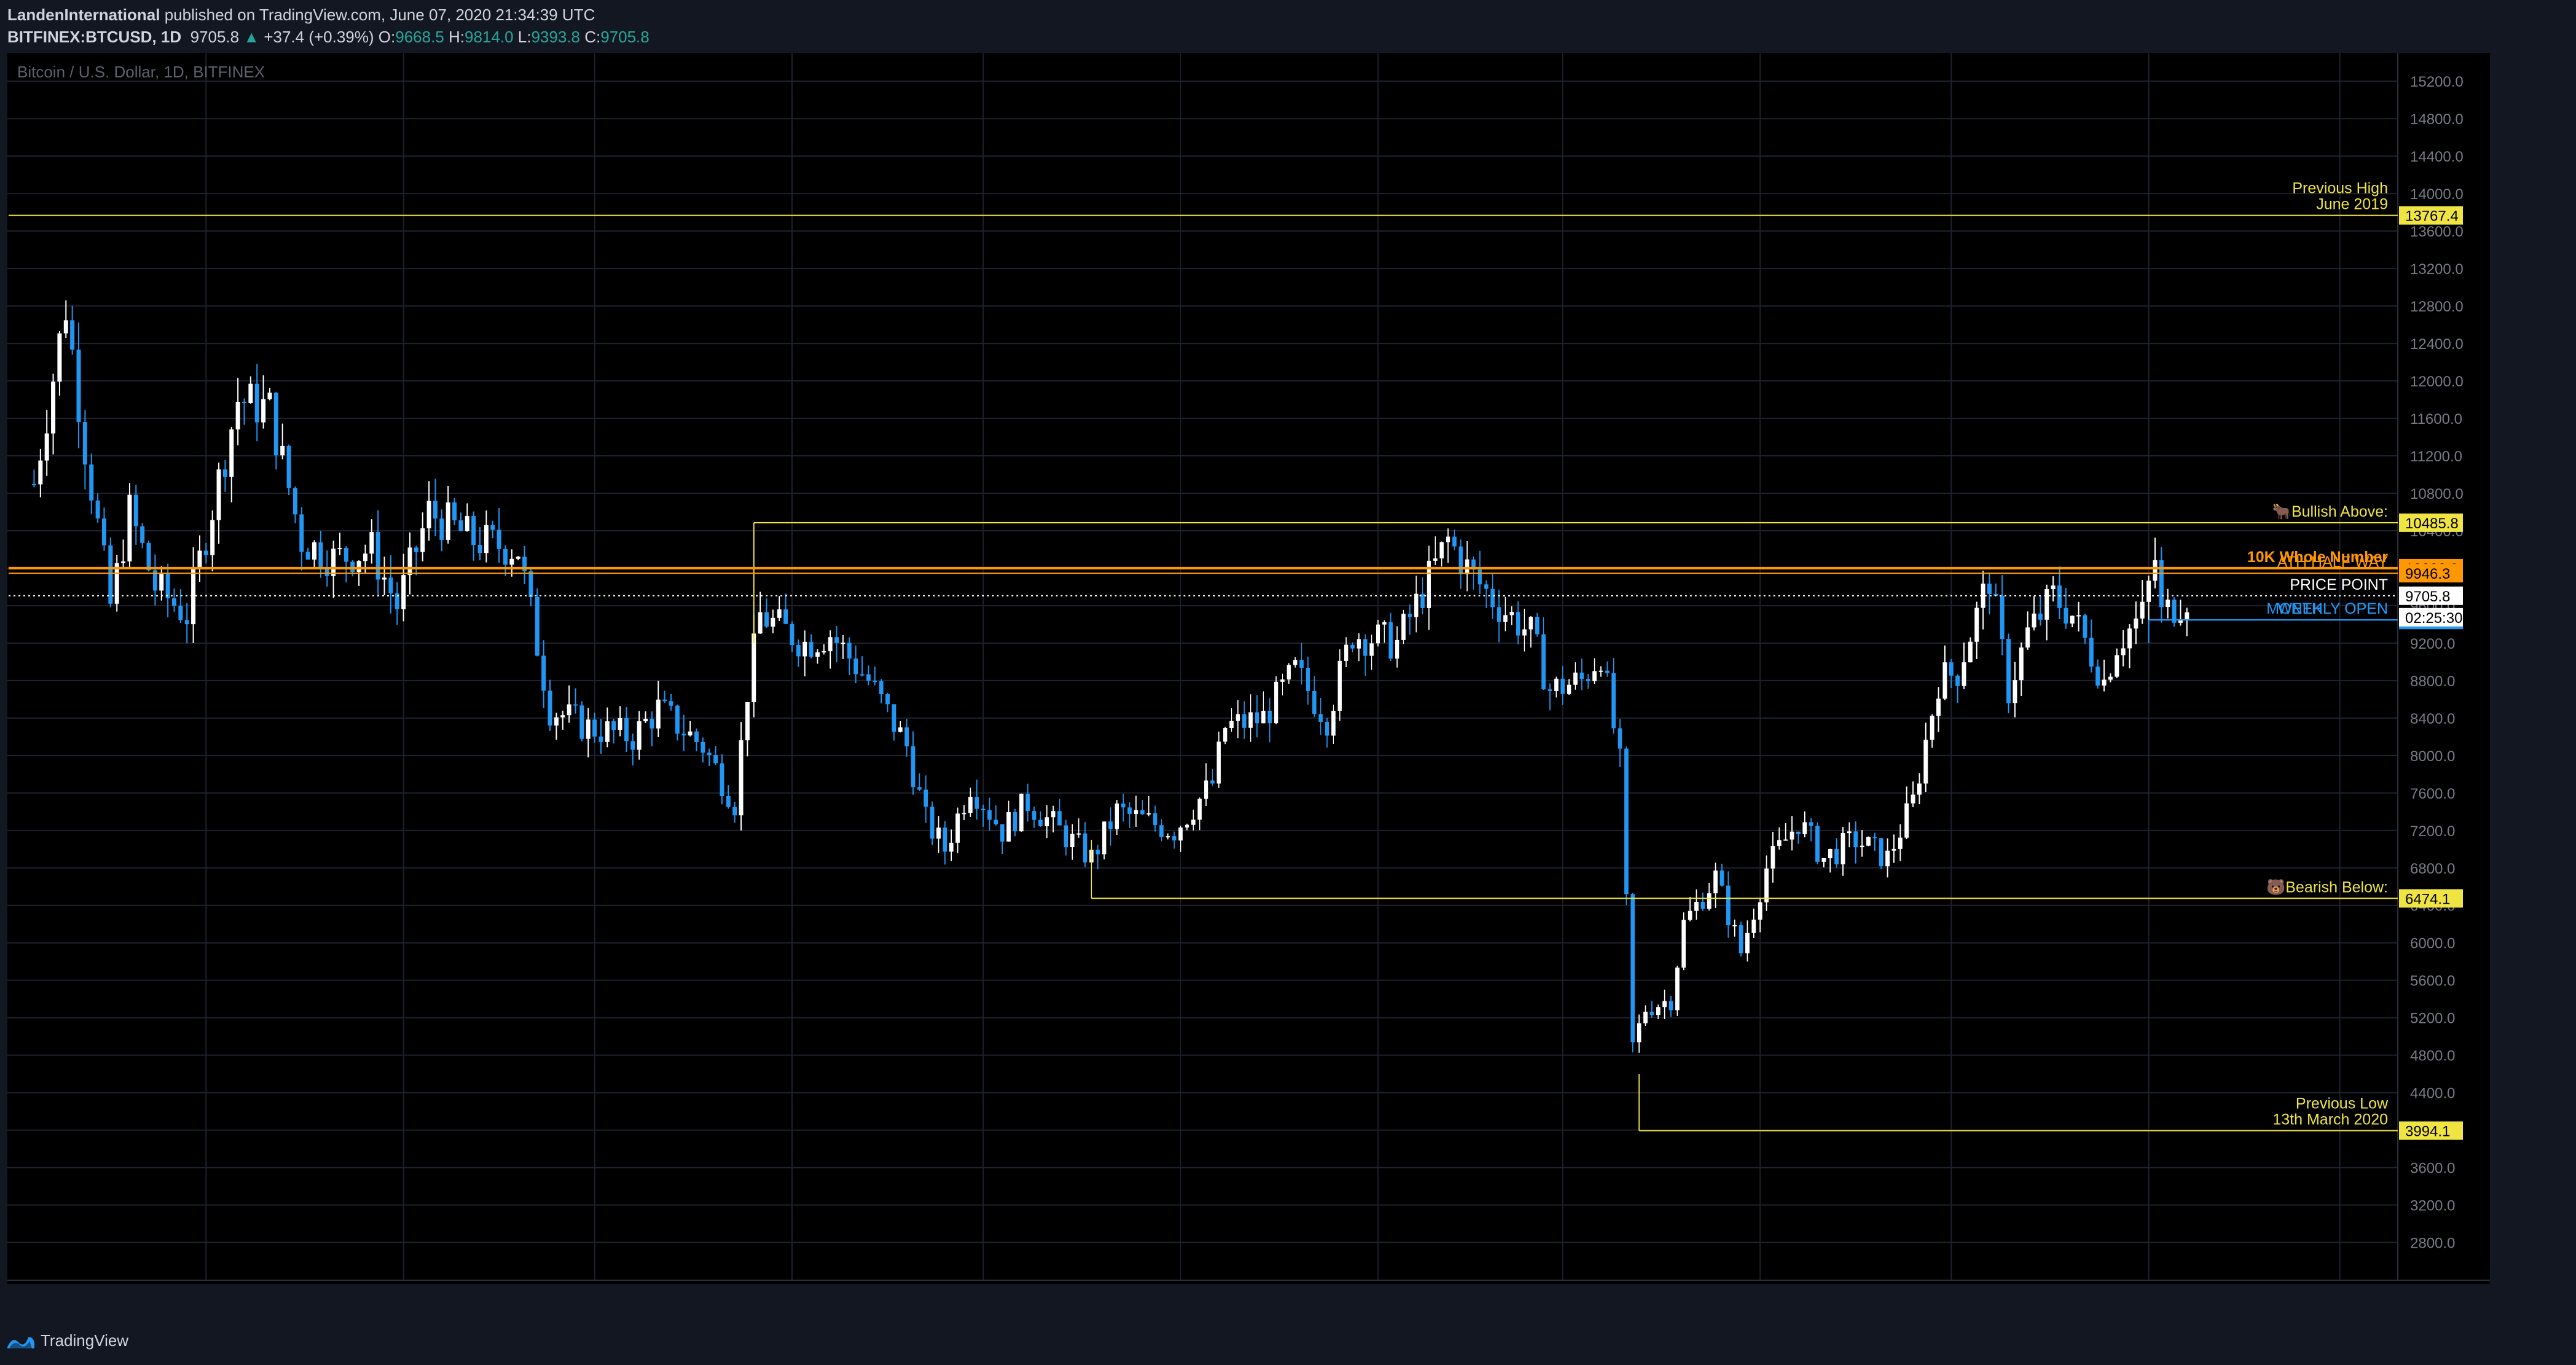 The image size is (2576, 1365). Describe the element at coordinates (94, 37) in the screenshot. I see `symbol-label: BITFINEX:BTCUSD, 1D` at that location.